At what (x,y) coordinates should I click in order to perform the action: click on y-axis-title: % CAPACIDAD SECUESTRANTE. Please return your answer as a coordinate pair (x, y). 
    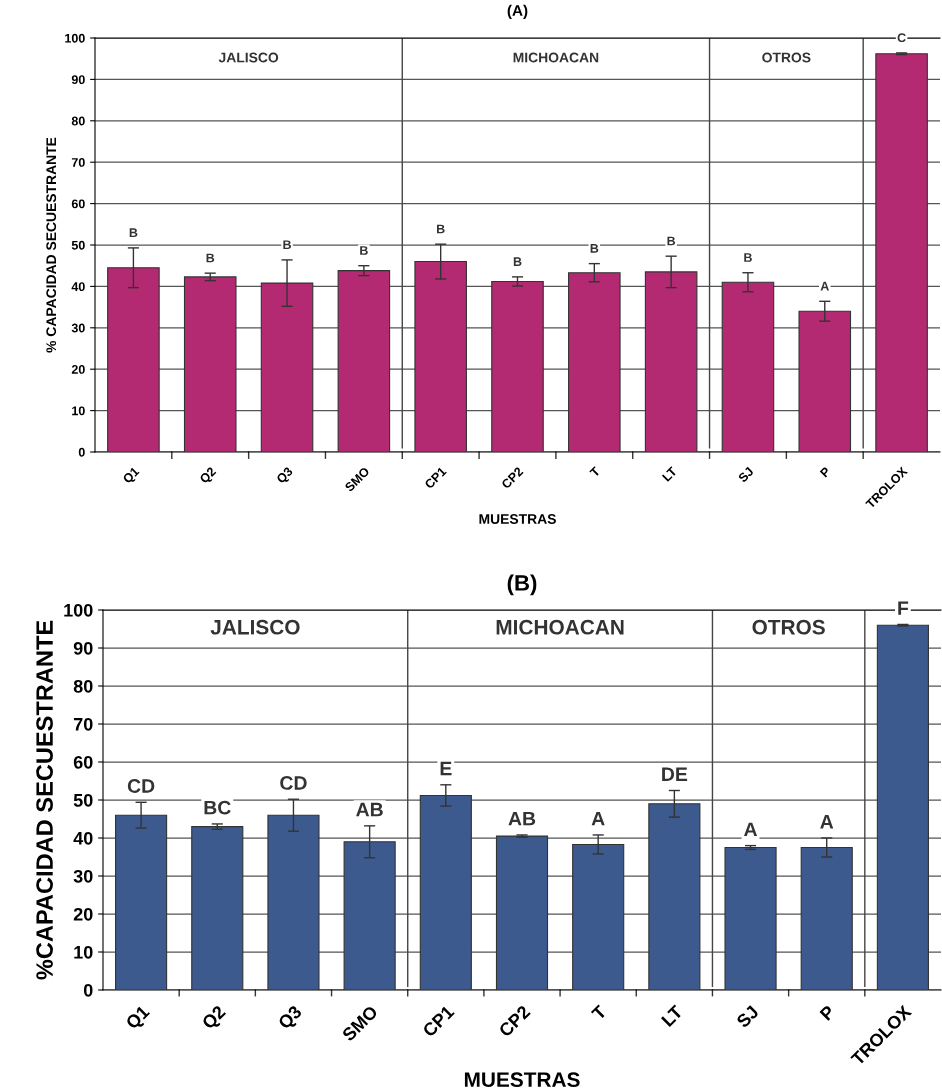
    Looking at the image, I should click on (51, 245).